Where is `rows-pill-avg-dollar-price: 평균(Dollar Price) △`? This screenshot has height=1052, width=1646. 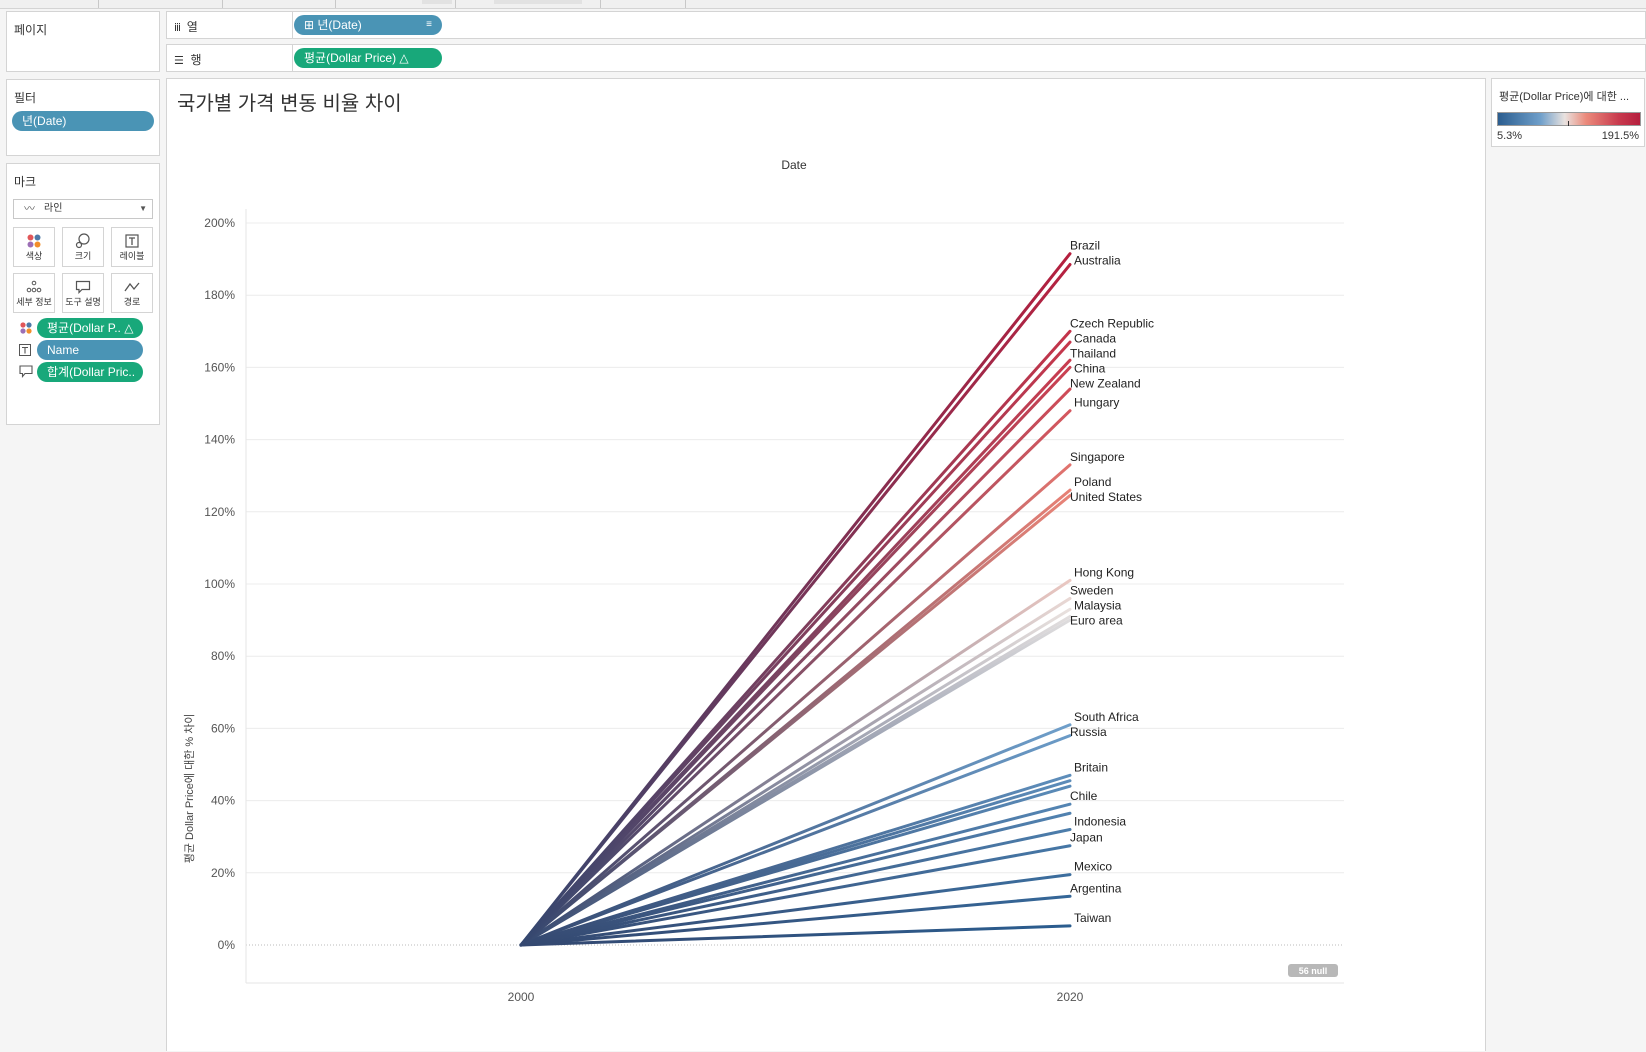
rows-pill-avg-dollar-price: 평균(Dollar Price) △ is located at coordinates (368, 58).